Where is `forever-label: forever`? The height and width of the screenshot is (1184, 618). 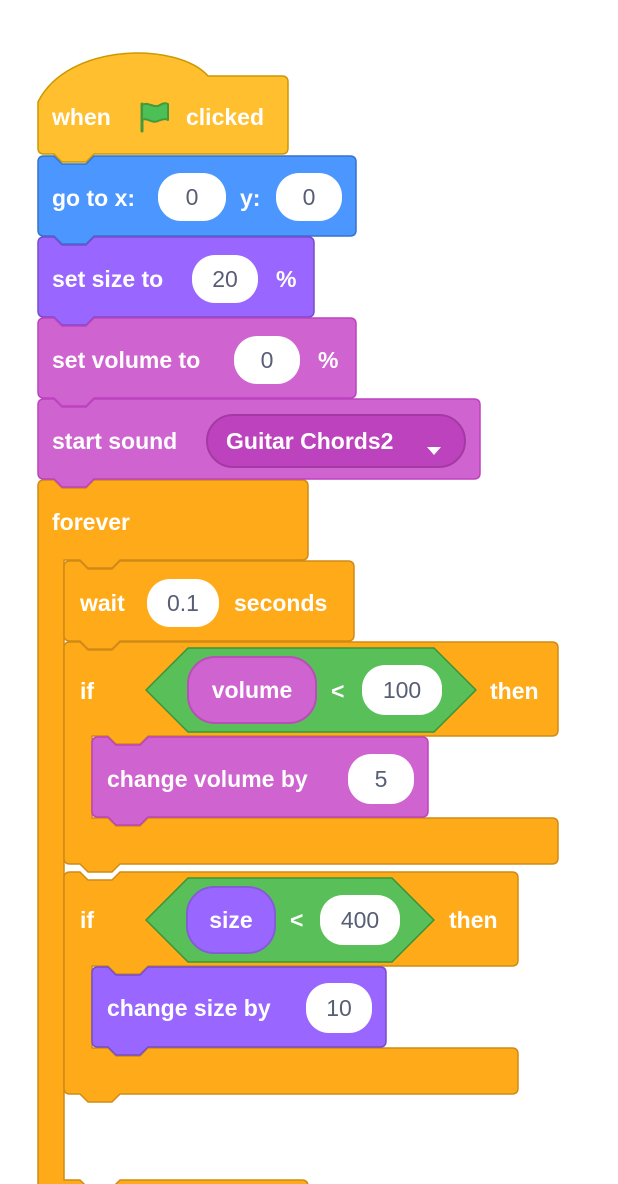 forever-label: forever is located at coordinates (91, 522).